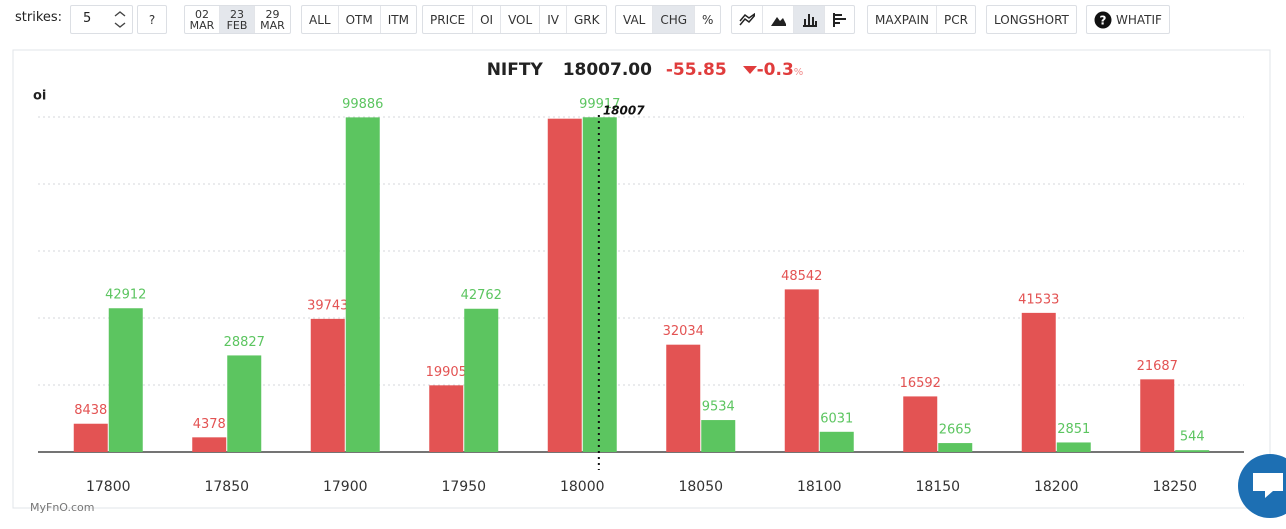 The width and height of the screenshot is (1286, 529). What do you see at coordinates (809, 19) in the screenshot?
I see `bar-icon` at bounding box center [809, 19].